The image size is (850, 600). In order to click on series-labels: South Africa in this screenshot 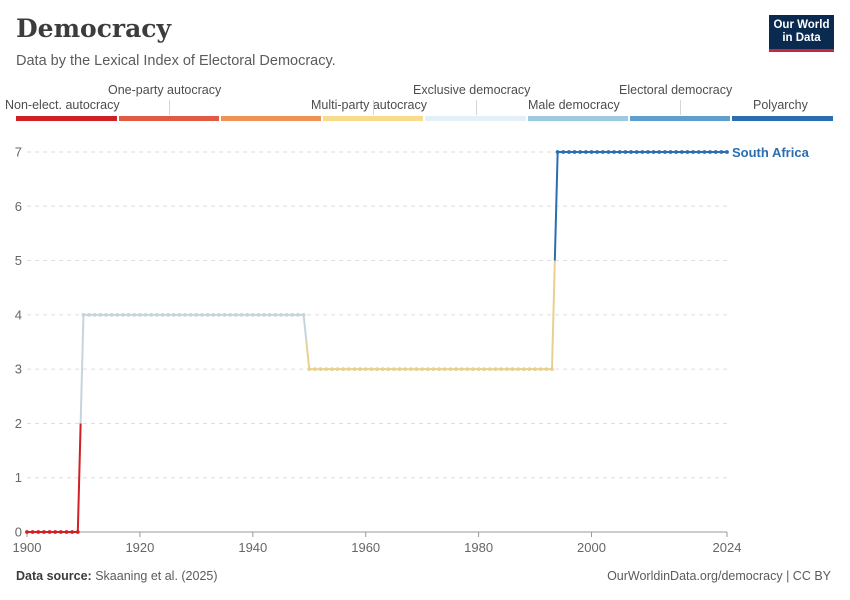, I will do `click(771, 152)`.